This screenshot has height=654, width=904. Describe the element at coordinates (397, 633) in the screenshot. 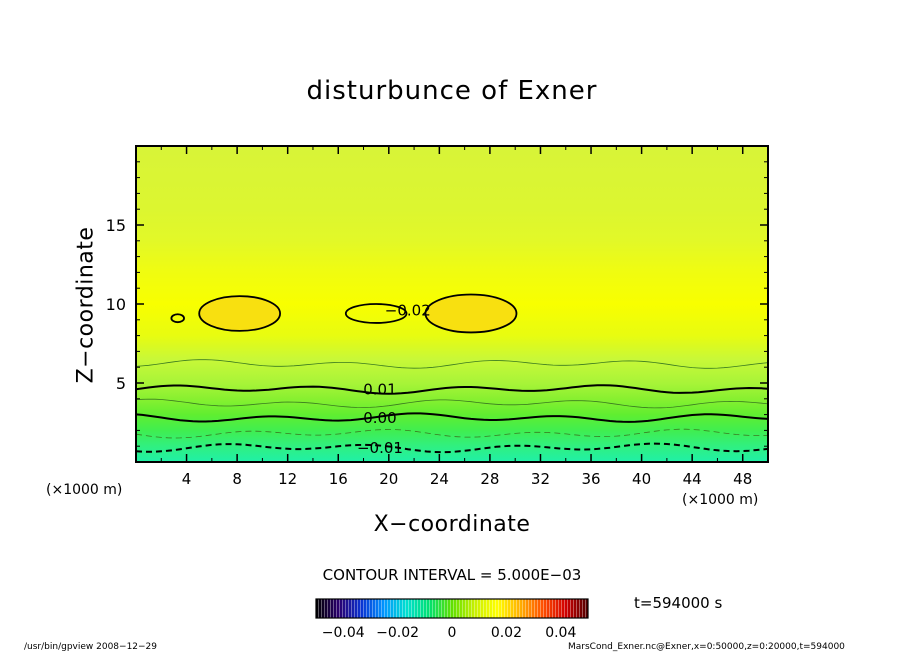

I see `colorbar-tick-label: −0.02` at that location.